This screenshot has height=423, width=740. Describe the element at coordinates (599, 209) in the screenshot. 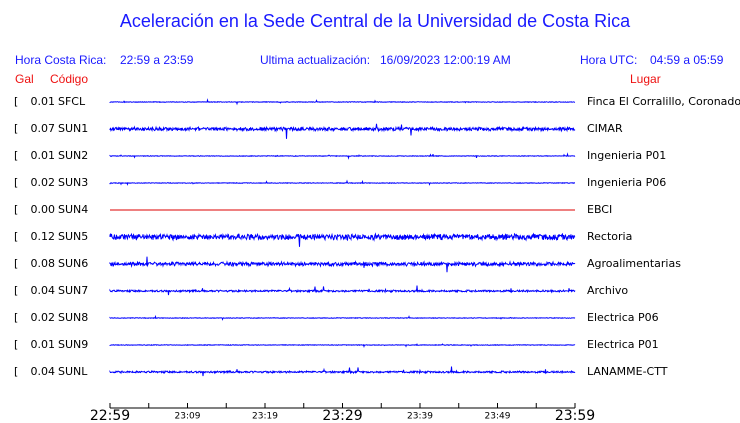

I see `station-place: EBCI` at that location.